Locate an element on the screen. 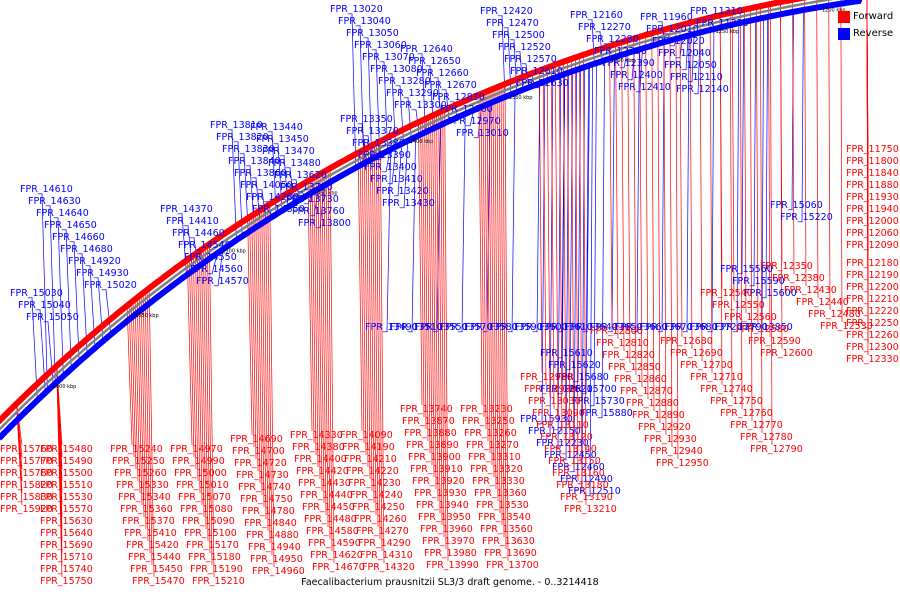 This screenshot has height=600, width=900. gene-label: FPR_12090 is located at coordinates (872, 245).